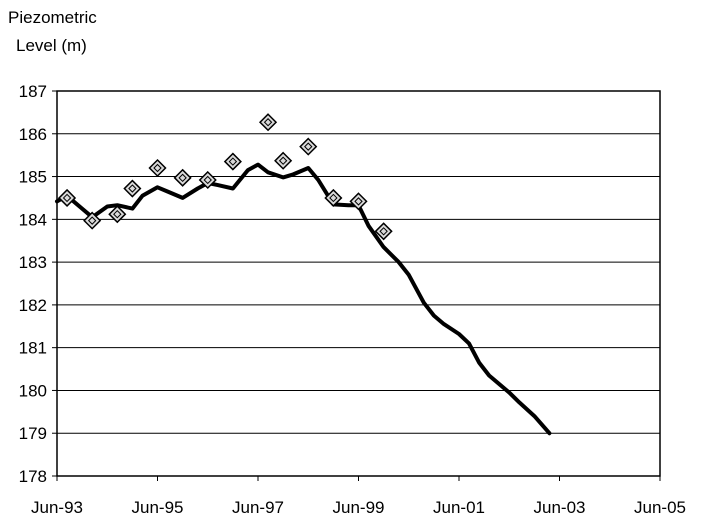 This screenshot has height=521, width=703. What do you see at coordinates (560, 507) in the screenshot?
I see `x-tick-label: Jun-03` at bounding box center [560, 507].